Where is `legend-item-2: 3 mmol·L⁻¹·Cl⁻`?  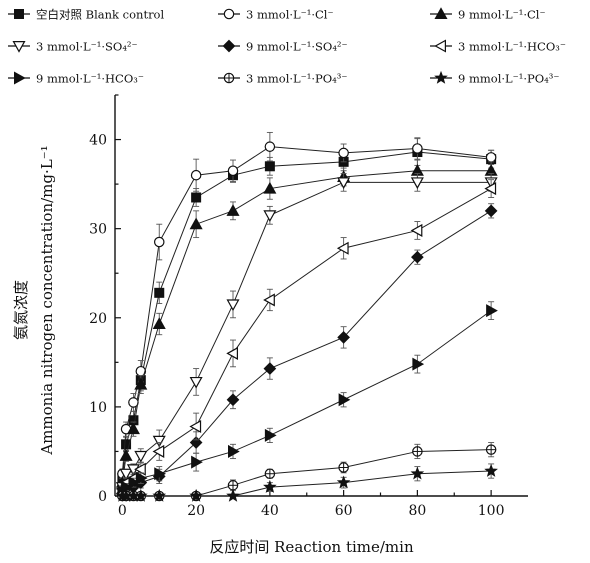
legend-item-2: 3 mmol·L⁻¹·Cl⁻ is located at coordinates (276, 15).